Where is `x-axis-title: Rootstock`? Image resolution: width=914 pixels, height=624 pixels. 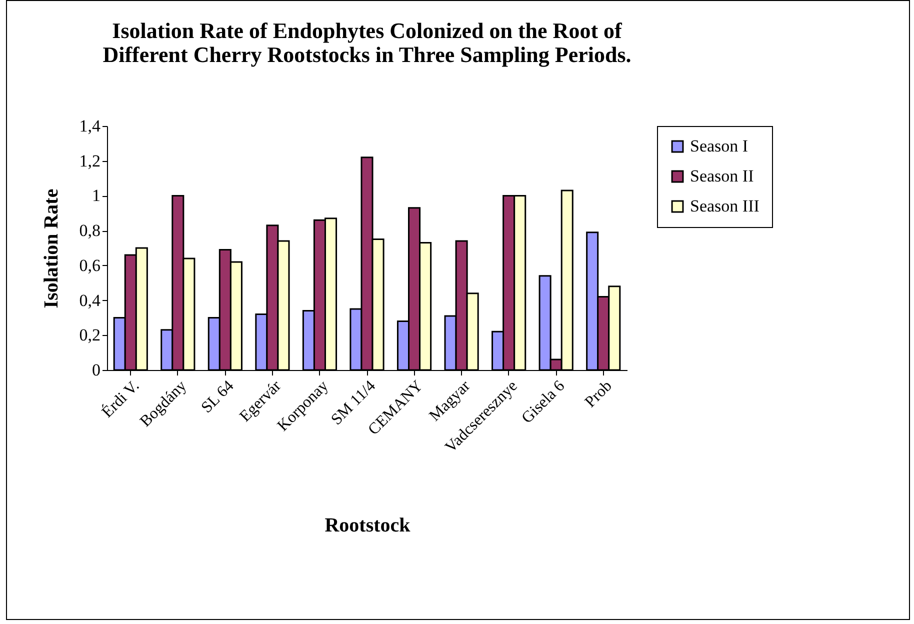
x-axis-title: Rootstock is located at coordinates (368, 525).